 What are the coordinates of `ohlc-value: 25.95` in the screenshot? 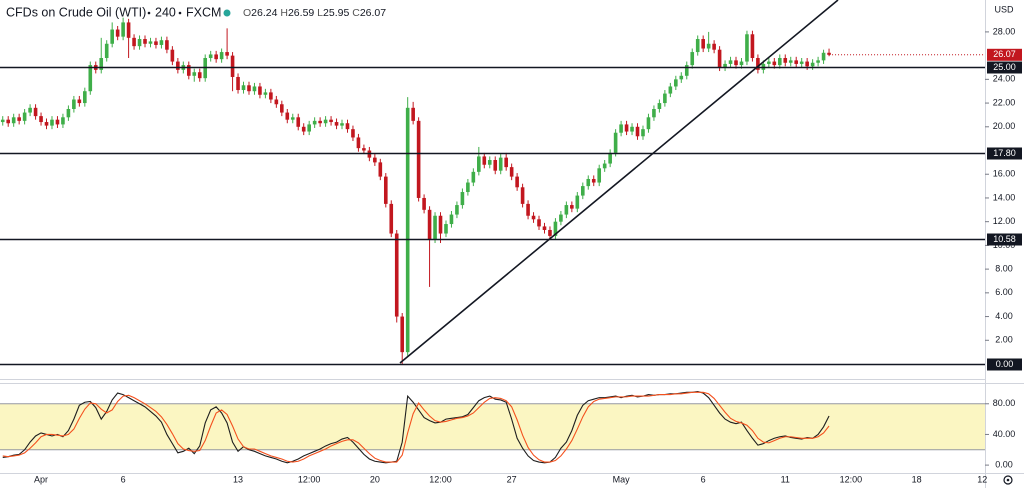 It's located at (336, 13).